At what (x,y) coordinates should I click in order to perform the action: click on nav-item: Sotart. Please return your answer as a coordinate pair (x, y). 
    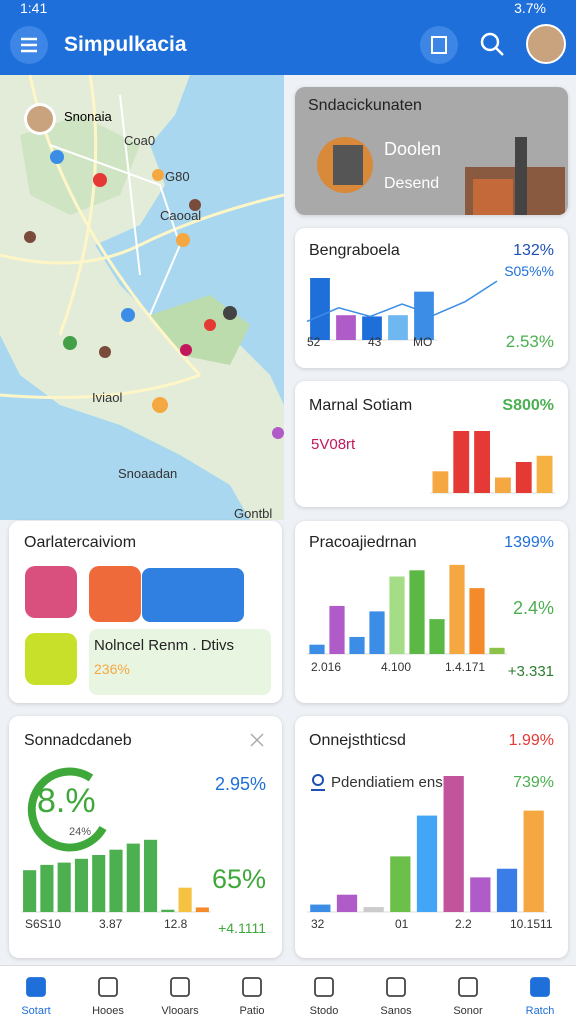
    Looking at the image, I should click on (36, 995).